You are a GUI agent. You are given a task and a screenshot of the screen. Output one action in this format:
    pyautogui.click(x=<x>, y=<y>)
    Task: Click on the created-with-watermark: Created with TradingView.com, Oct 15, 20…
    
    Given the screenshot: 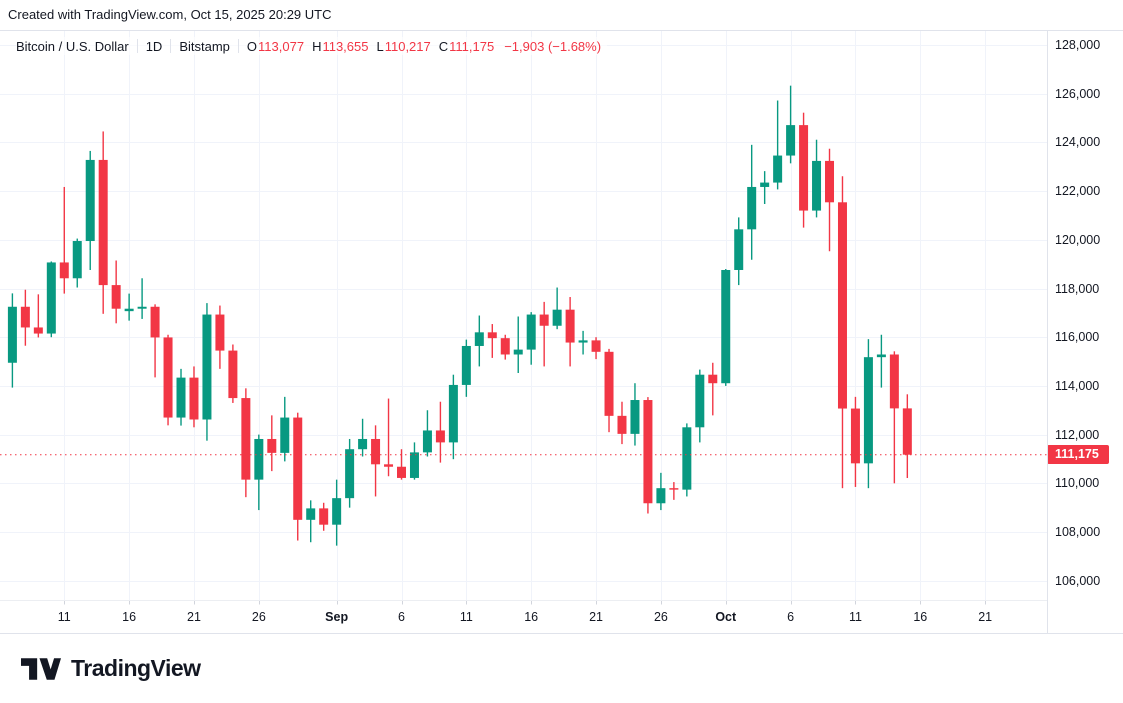 What is the action you would take?
    pyautogui.click(x=170, y=14)
    